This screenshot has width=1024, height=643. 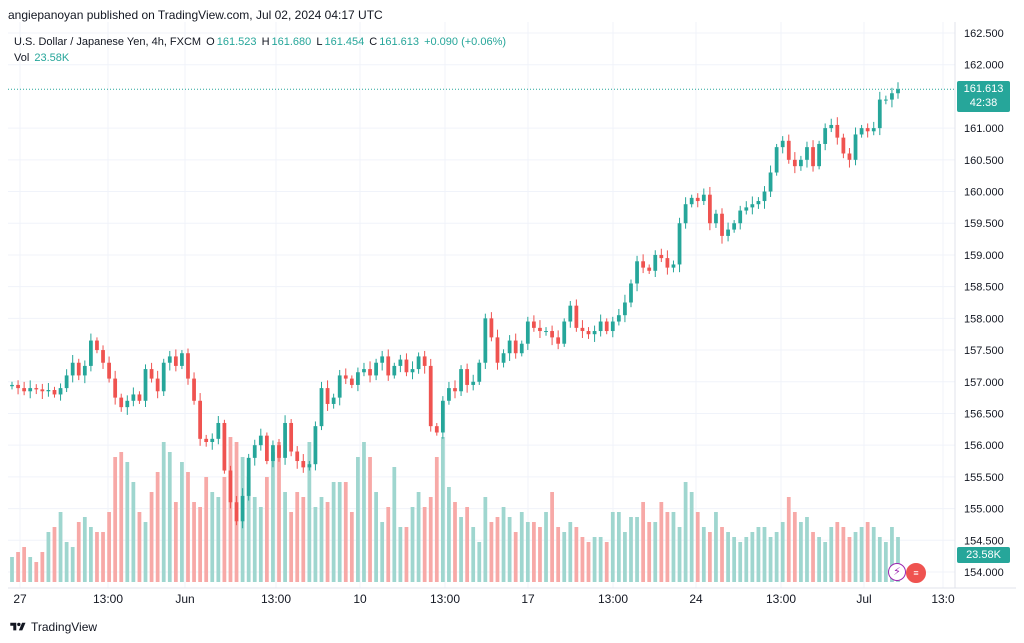 I want to click on footer-brand: TradingView, so click(x=53, y=627).